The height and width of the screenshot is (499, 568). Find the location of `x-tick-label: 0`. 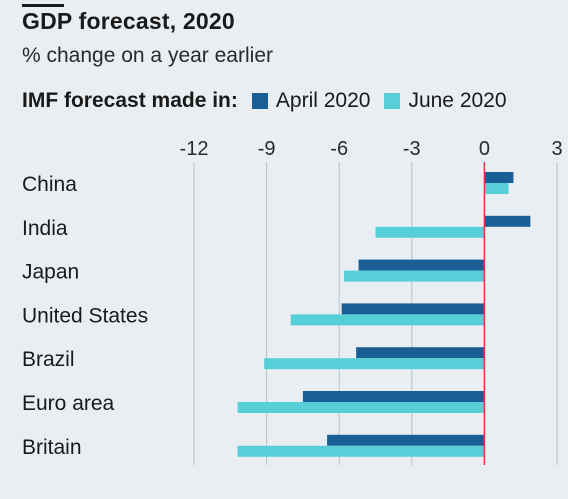

x-tick-label: 0 is located at coordinates (484, 149).